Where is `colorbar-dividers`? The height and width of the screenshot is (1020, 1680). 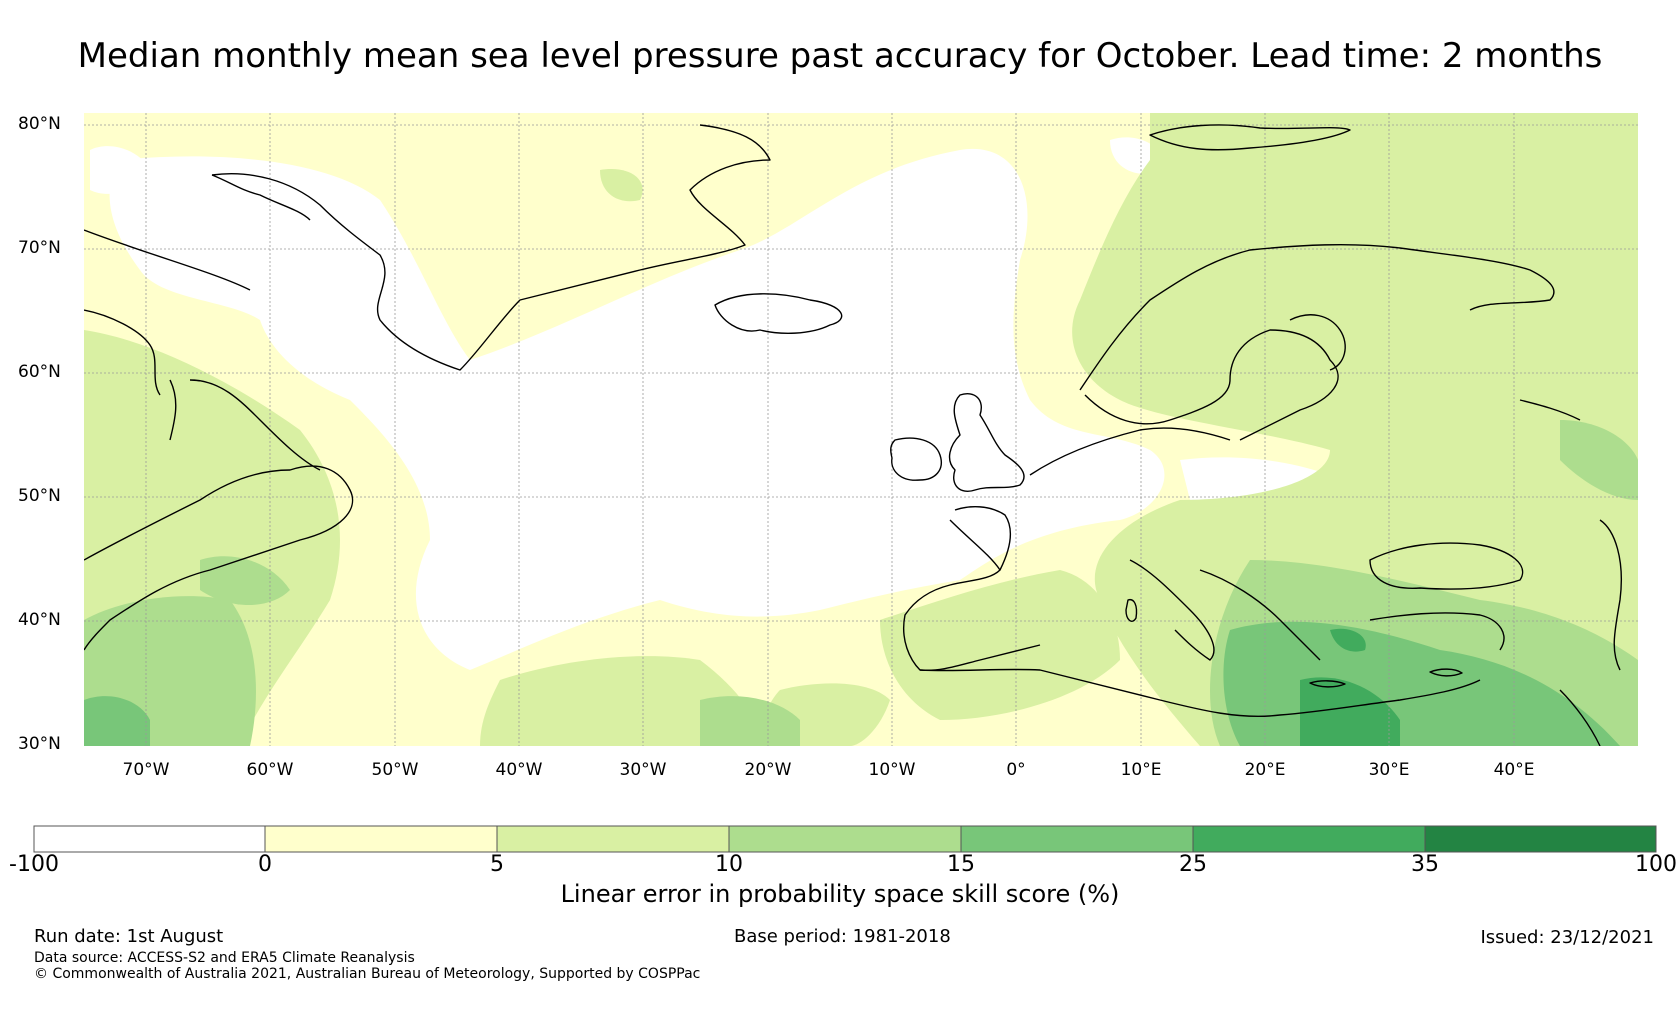 colorbar-dividers is located at coordinates (845, 839).